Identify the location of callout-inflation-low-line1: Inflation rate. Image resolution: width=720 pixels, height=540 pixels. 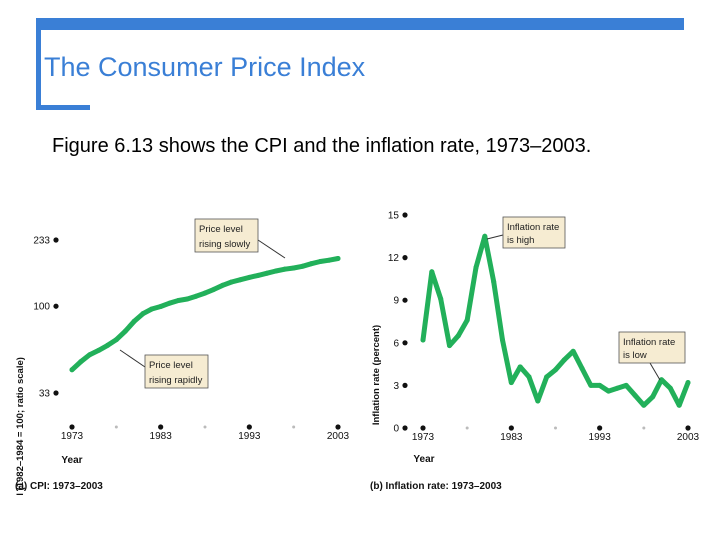
(649, 342).